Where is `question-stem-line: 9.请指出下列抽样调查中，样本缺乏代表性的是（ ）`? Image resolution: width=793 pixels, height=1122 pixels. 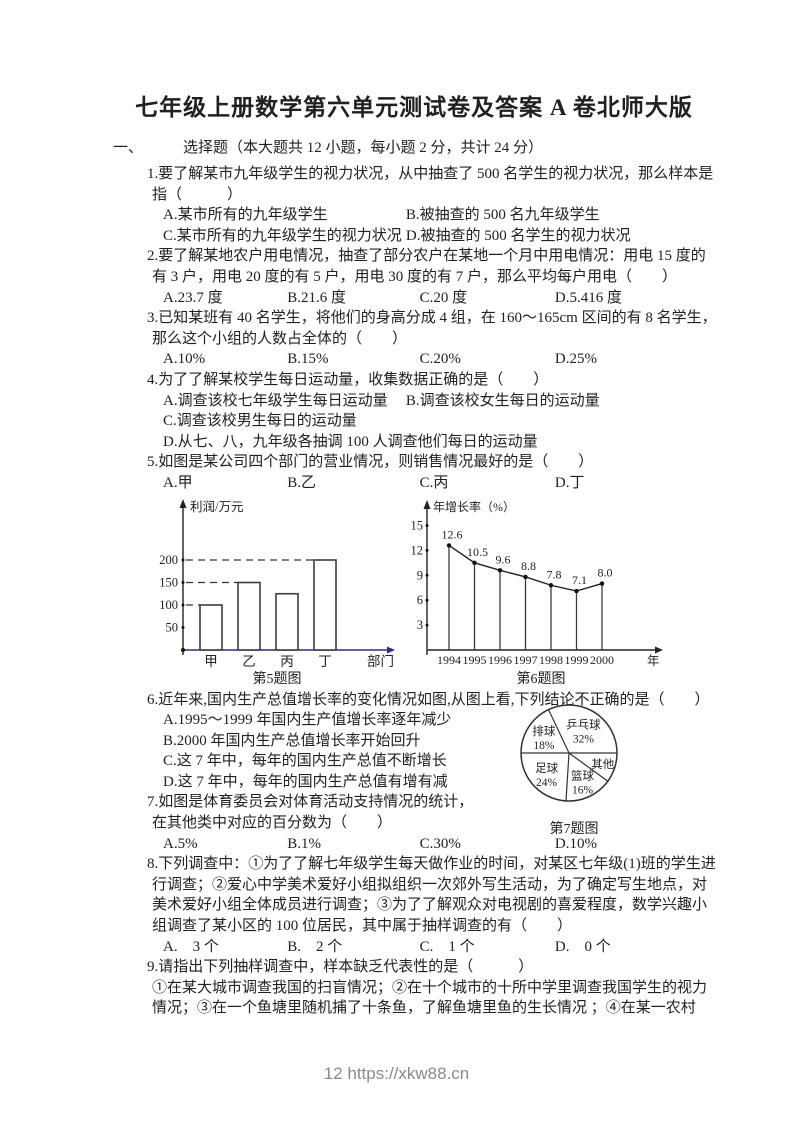 question-stem-line: 9.请指出下列抽样调查中，样本缺乏代表性的是（ ） is located at coordinates (340, 967).